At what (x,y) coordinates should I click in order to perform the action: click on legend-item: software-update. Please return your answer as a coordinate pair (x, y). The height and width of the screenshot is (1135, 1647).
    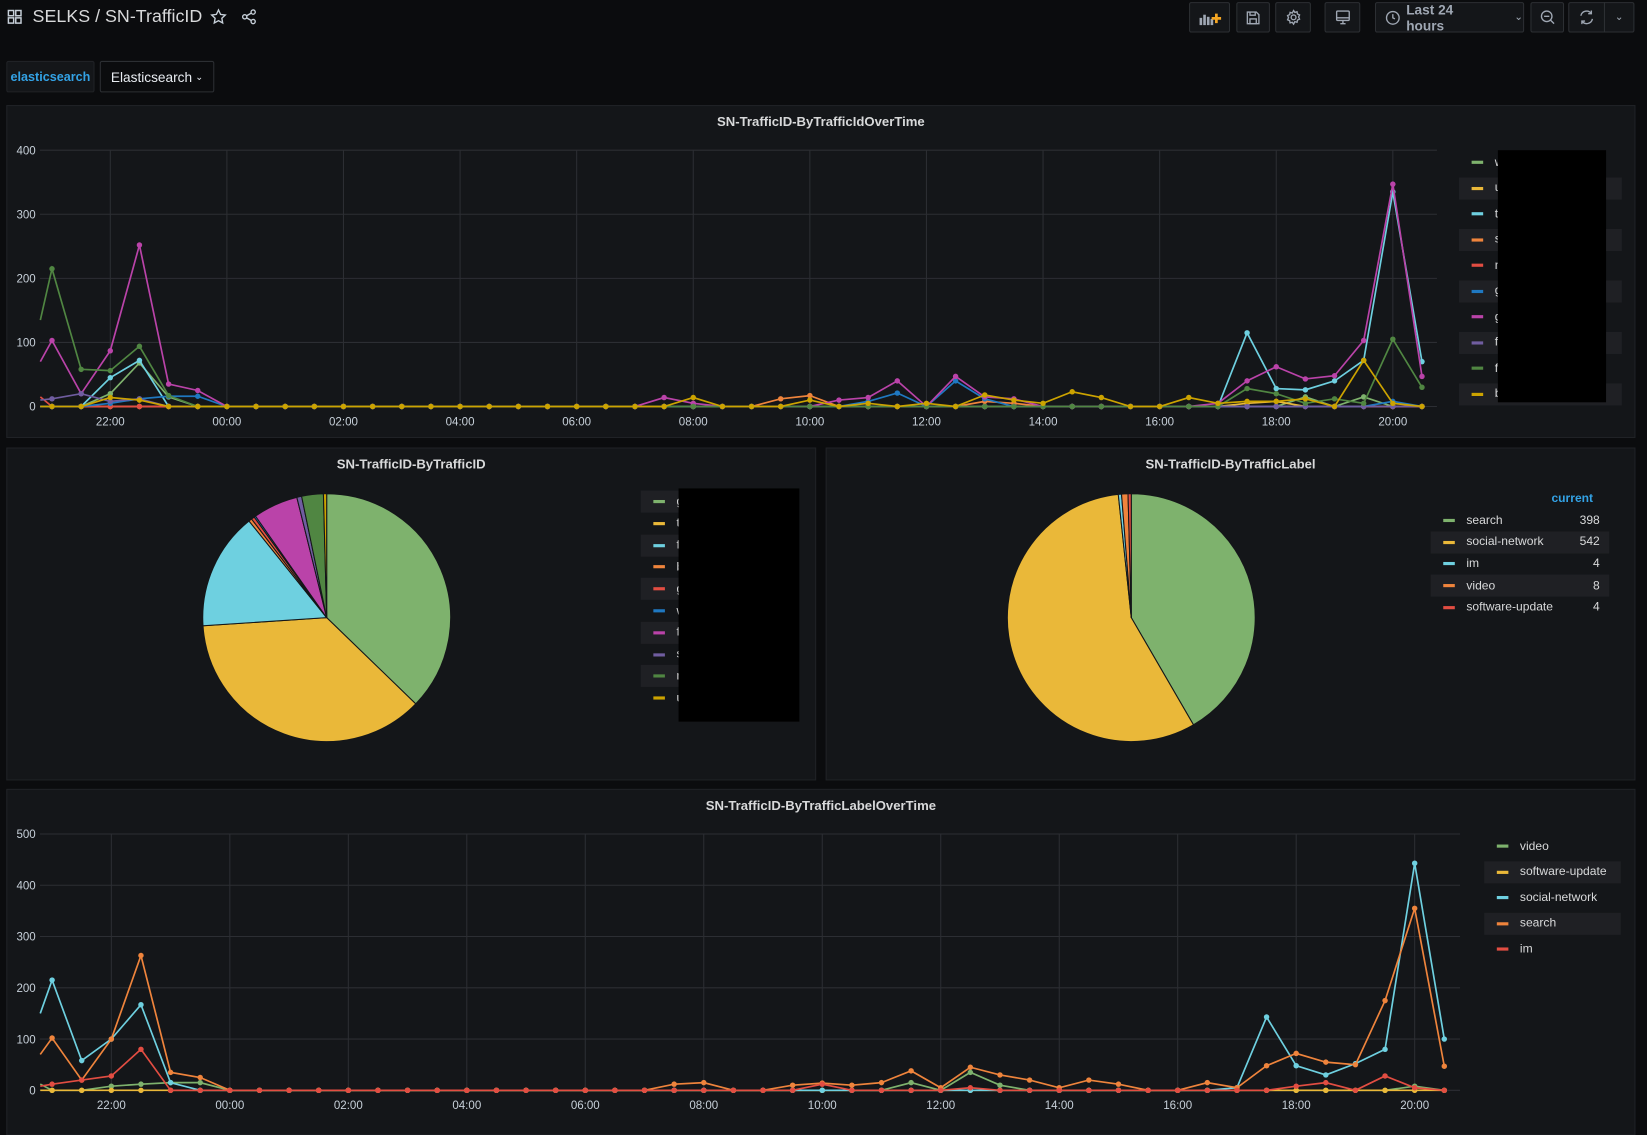
    Looking at the image, I should click on (1552, 871).